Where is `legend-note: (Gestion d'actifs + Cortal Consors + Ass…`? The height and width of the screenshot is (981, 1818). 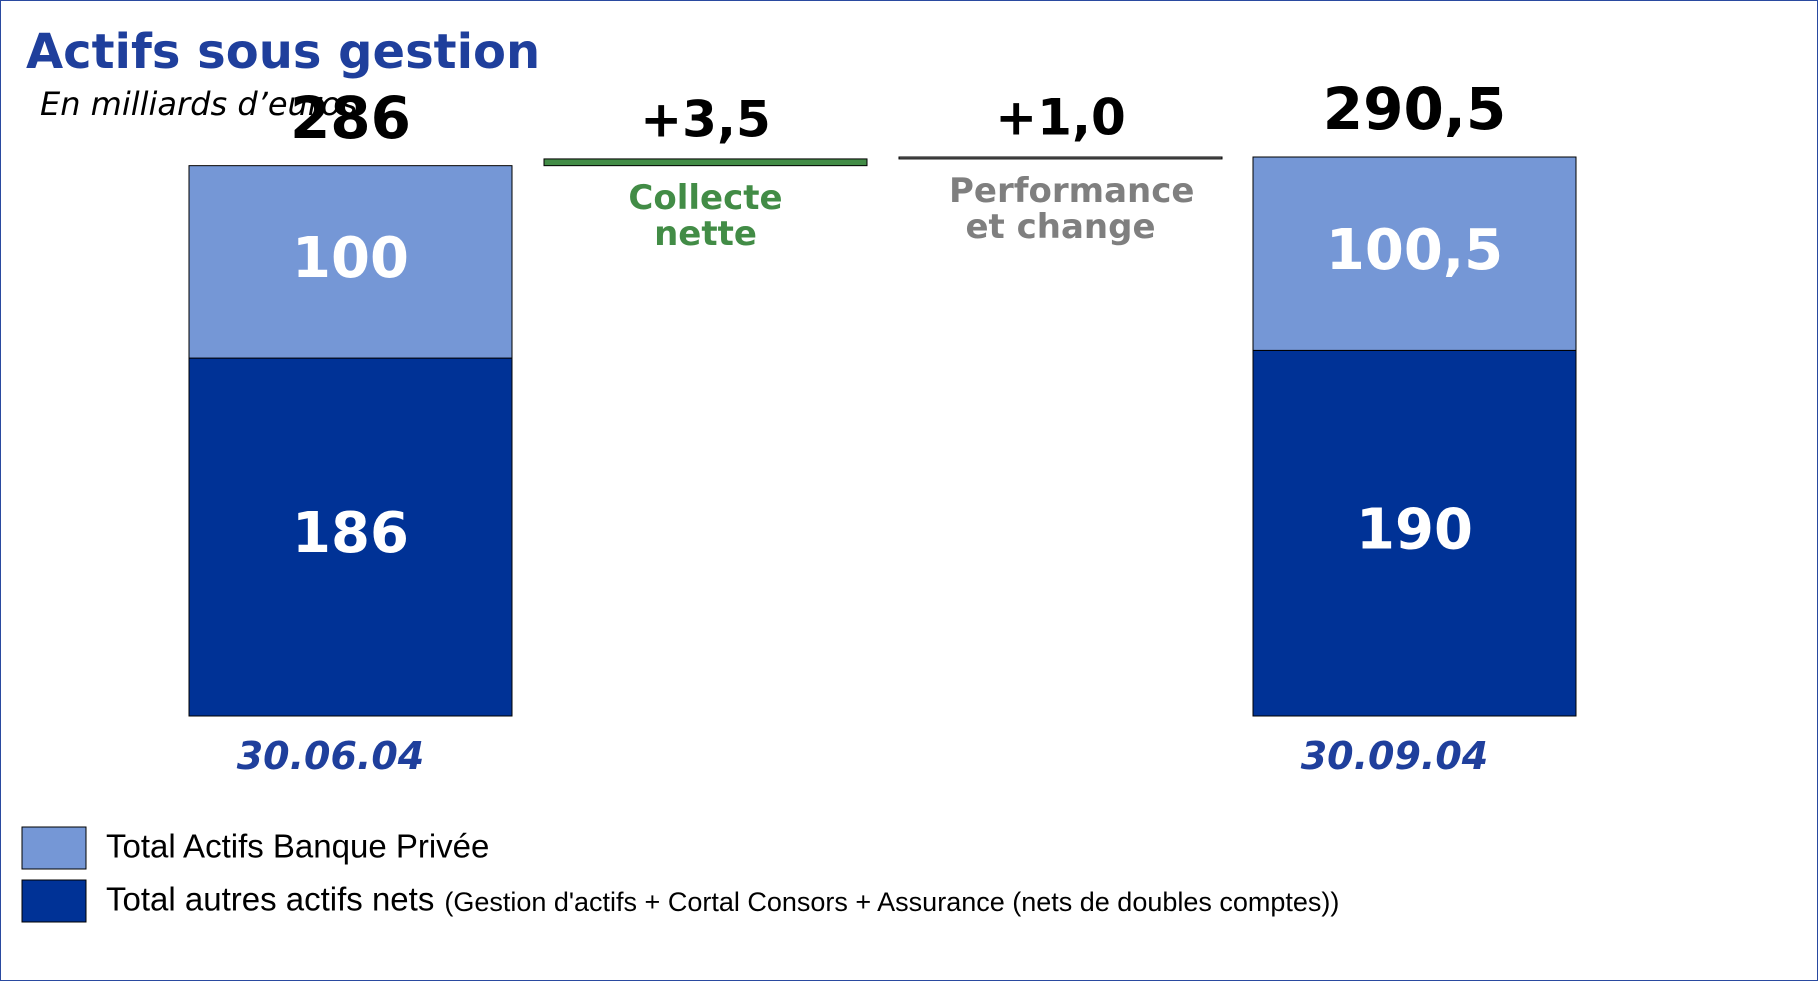 legend-note: (Gestion d'actifs + Cortal Consors + Ass… is located at coordinates (891, 902).